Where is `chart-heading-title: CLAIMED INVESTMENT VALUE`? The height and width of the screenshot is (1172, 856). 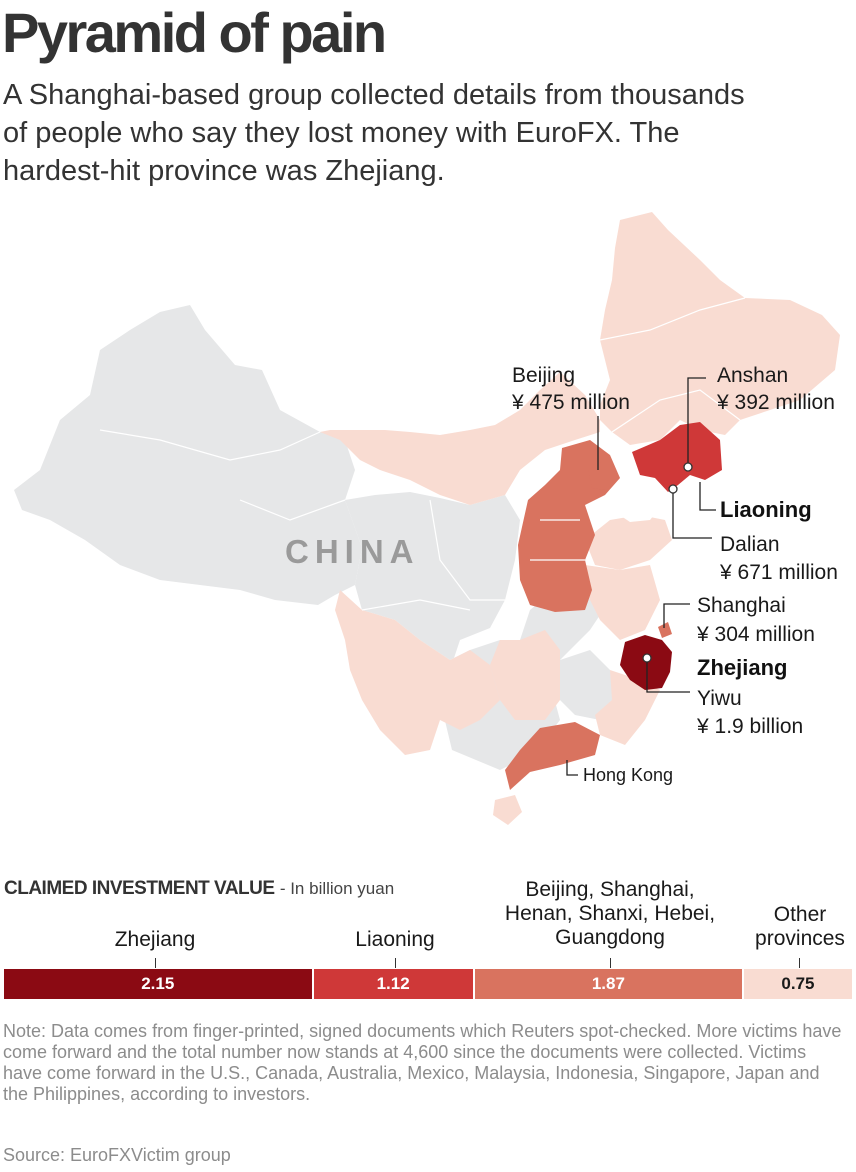
chart-heading-title: CLAIMED INVESTMENT VALUE is located at coordinates (139, 888).